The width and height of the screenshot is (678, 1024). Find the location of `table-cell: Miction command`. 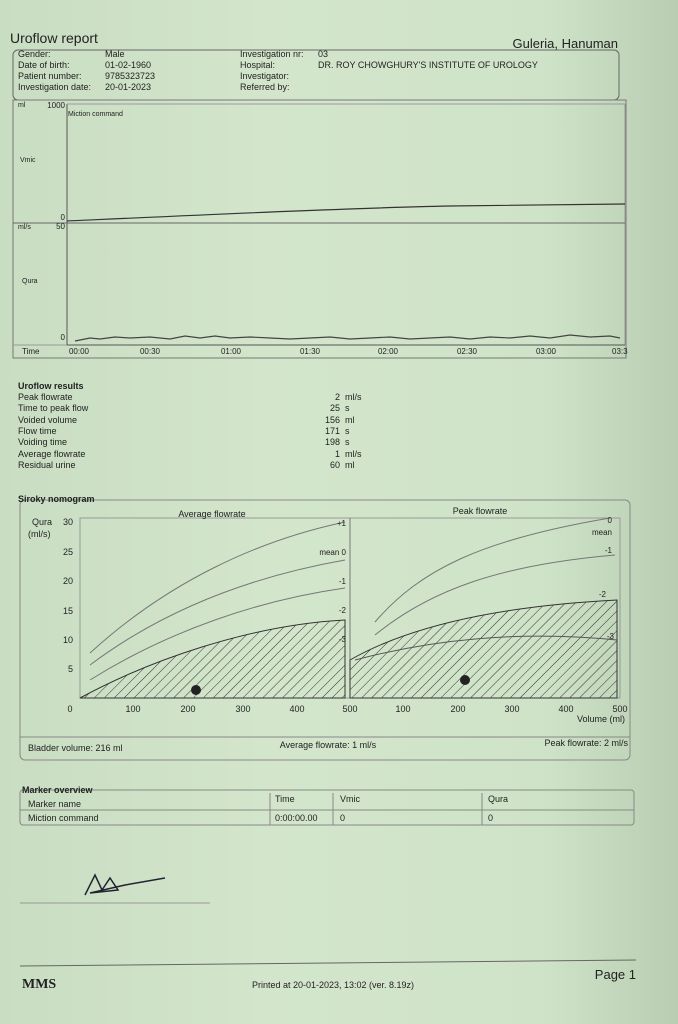

table-cell: Miction command is located at coordinates (63, 818).